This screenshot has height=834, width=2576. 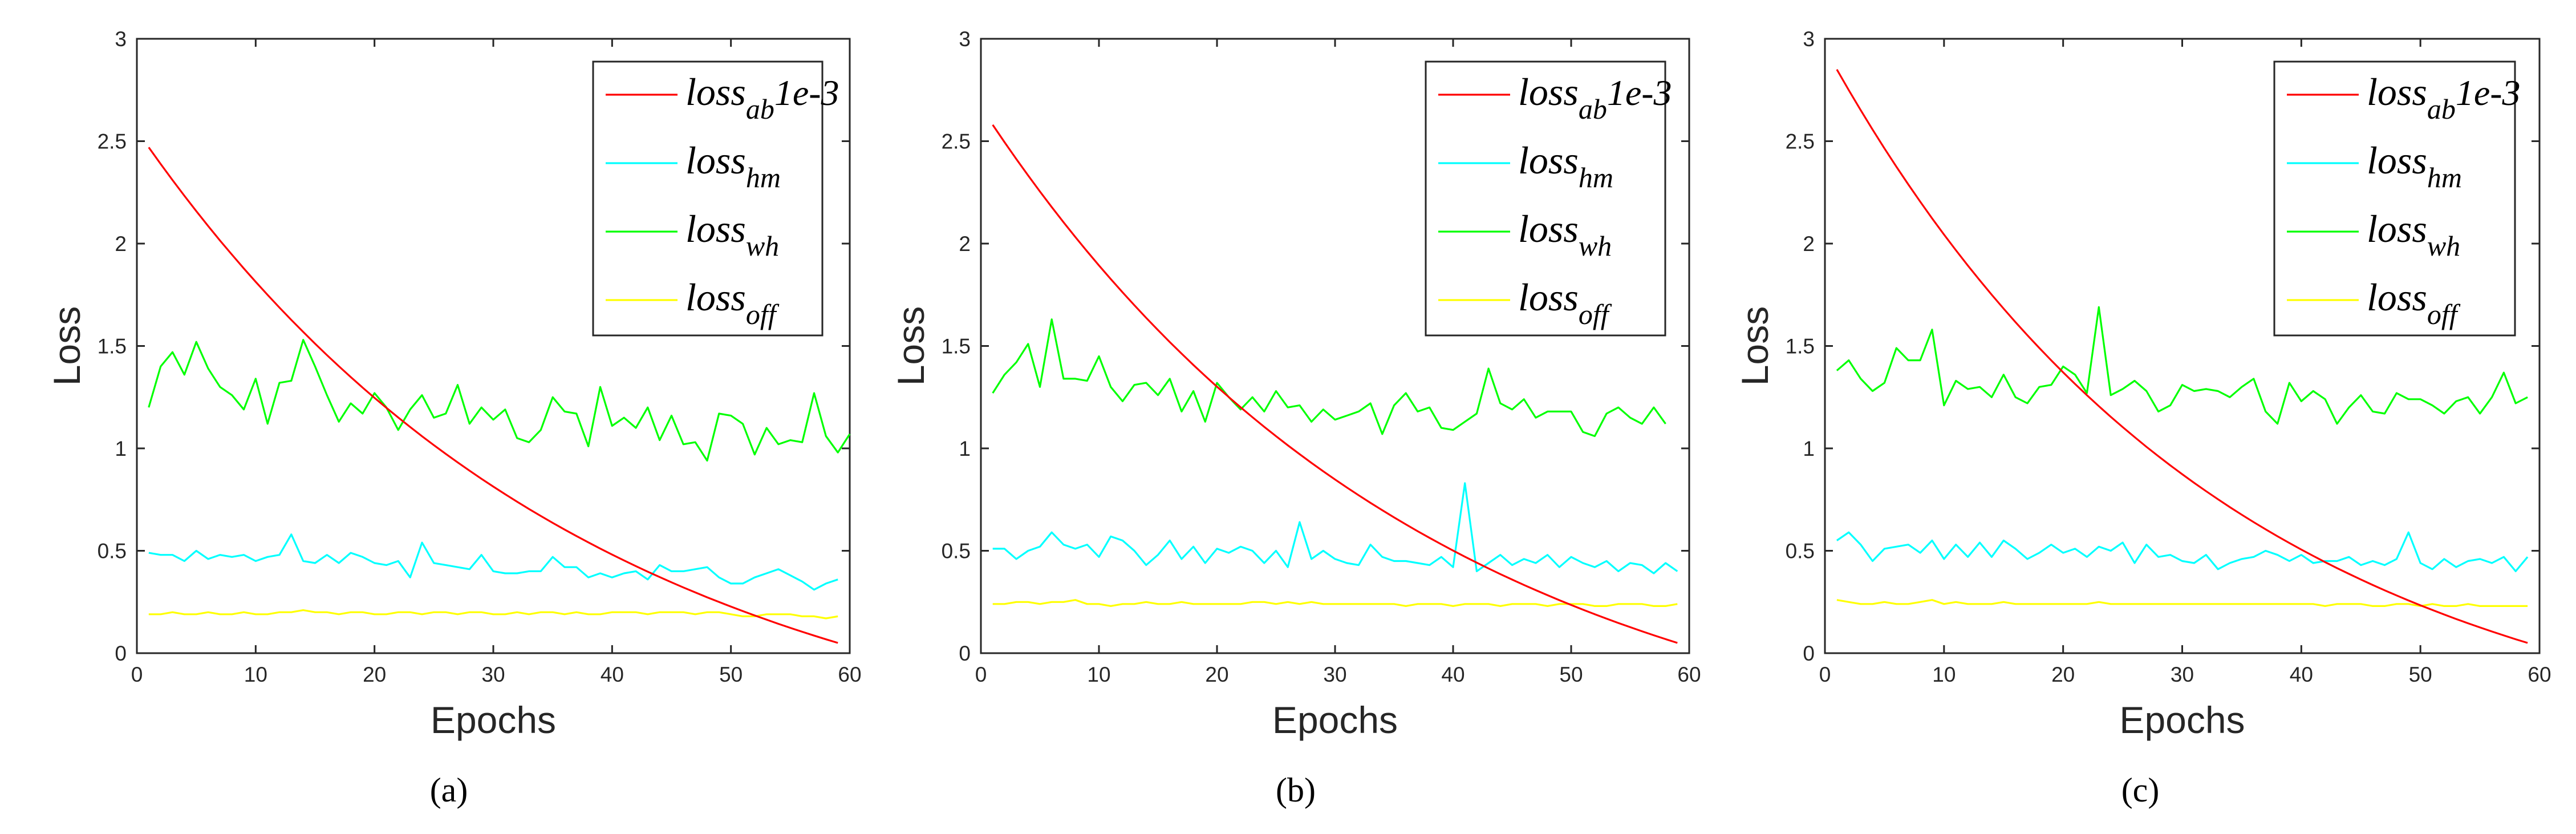 I want to click on panel-caption: (c), so click(x=2140, y=790).